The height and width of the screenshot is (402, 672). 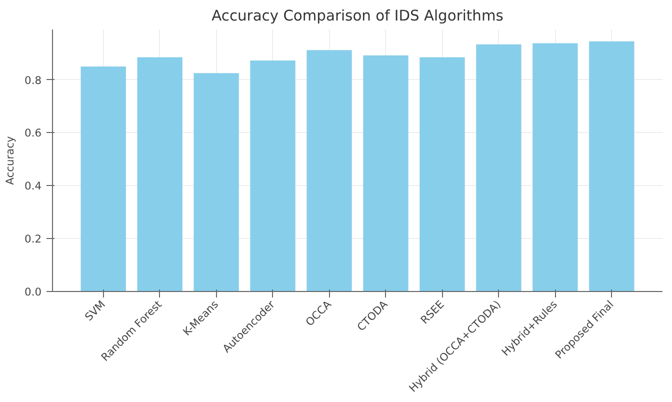 I want to click on y-tick-label: 0.0, so click(x=33, y=292).